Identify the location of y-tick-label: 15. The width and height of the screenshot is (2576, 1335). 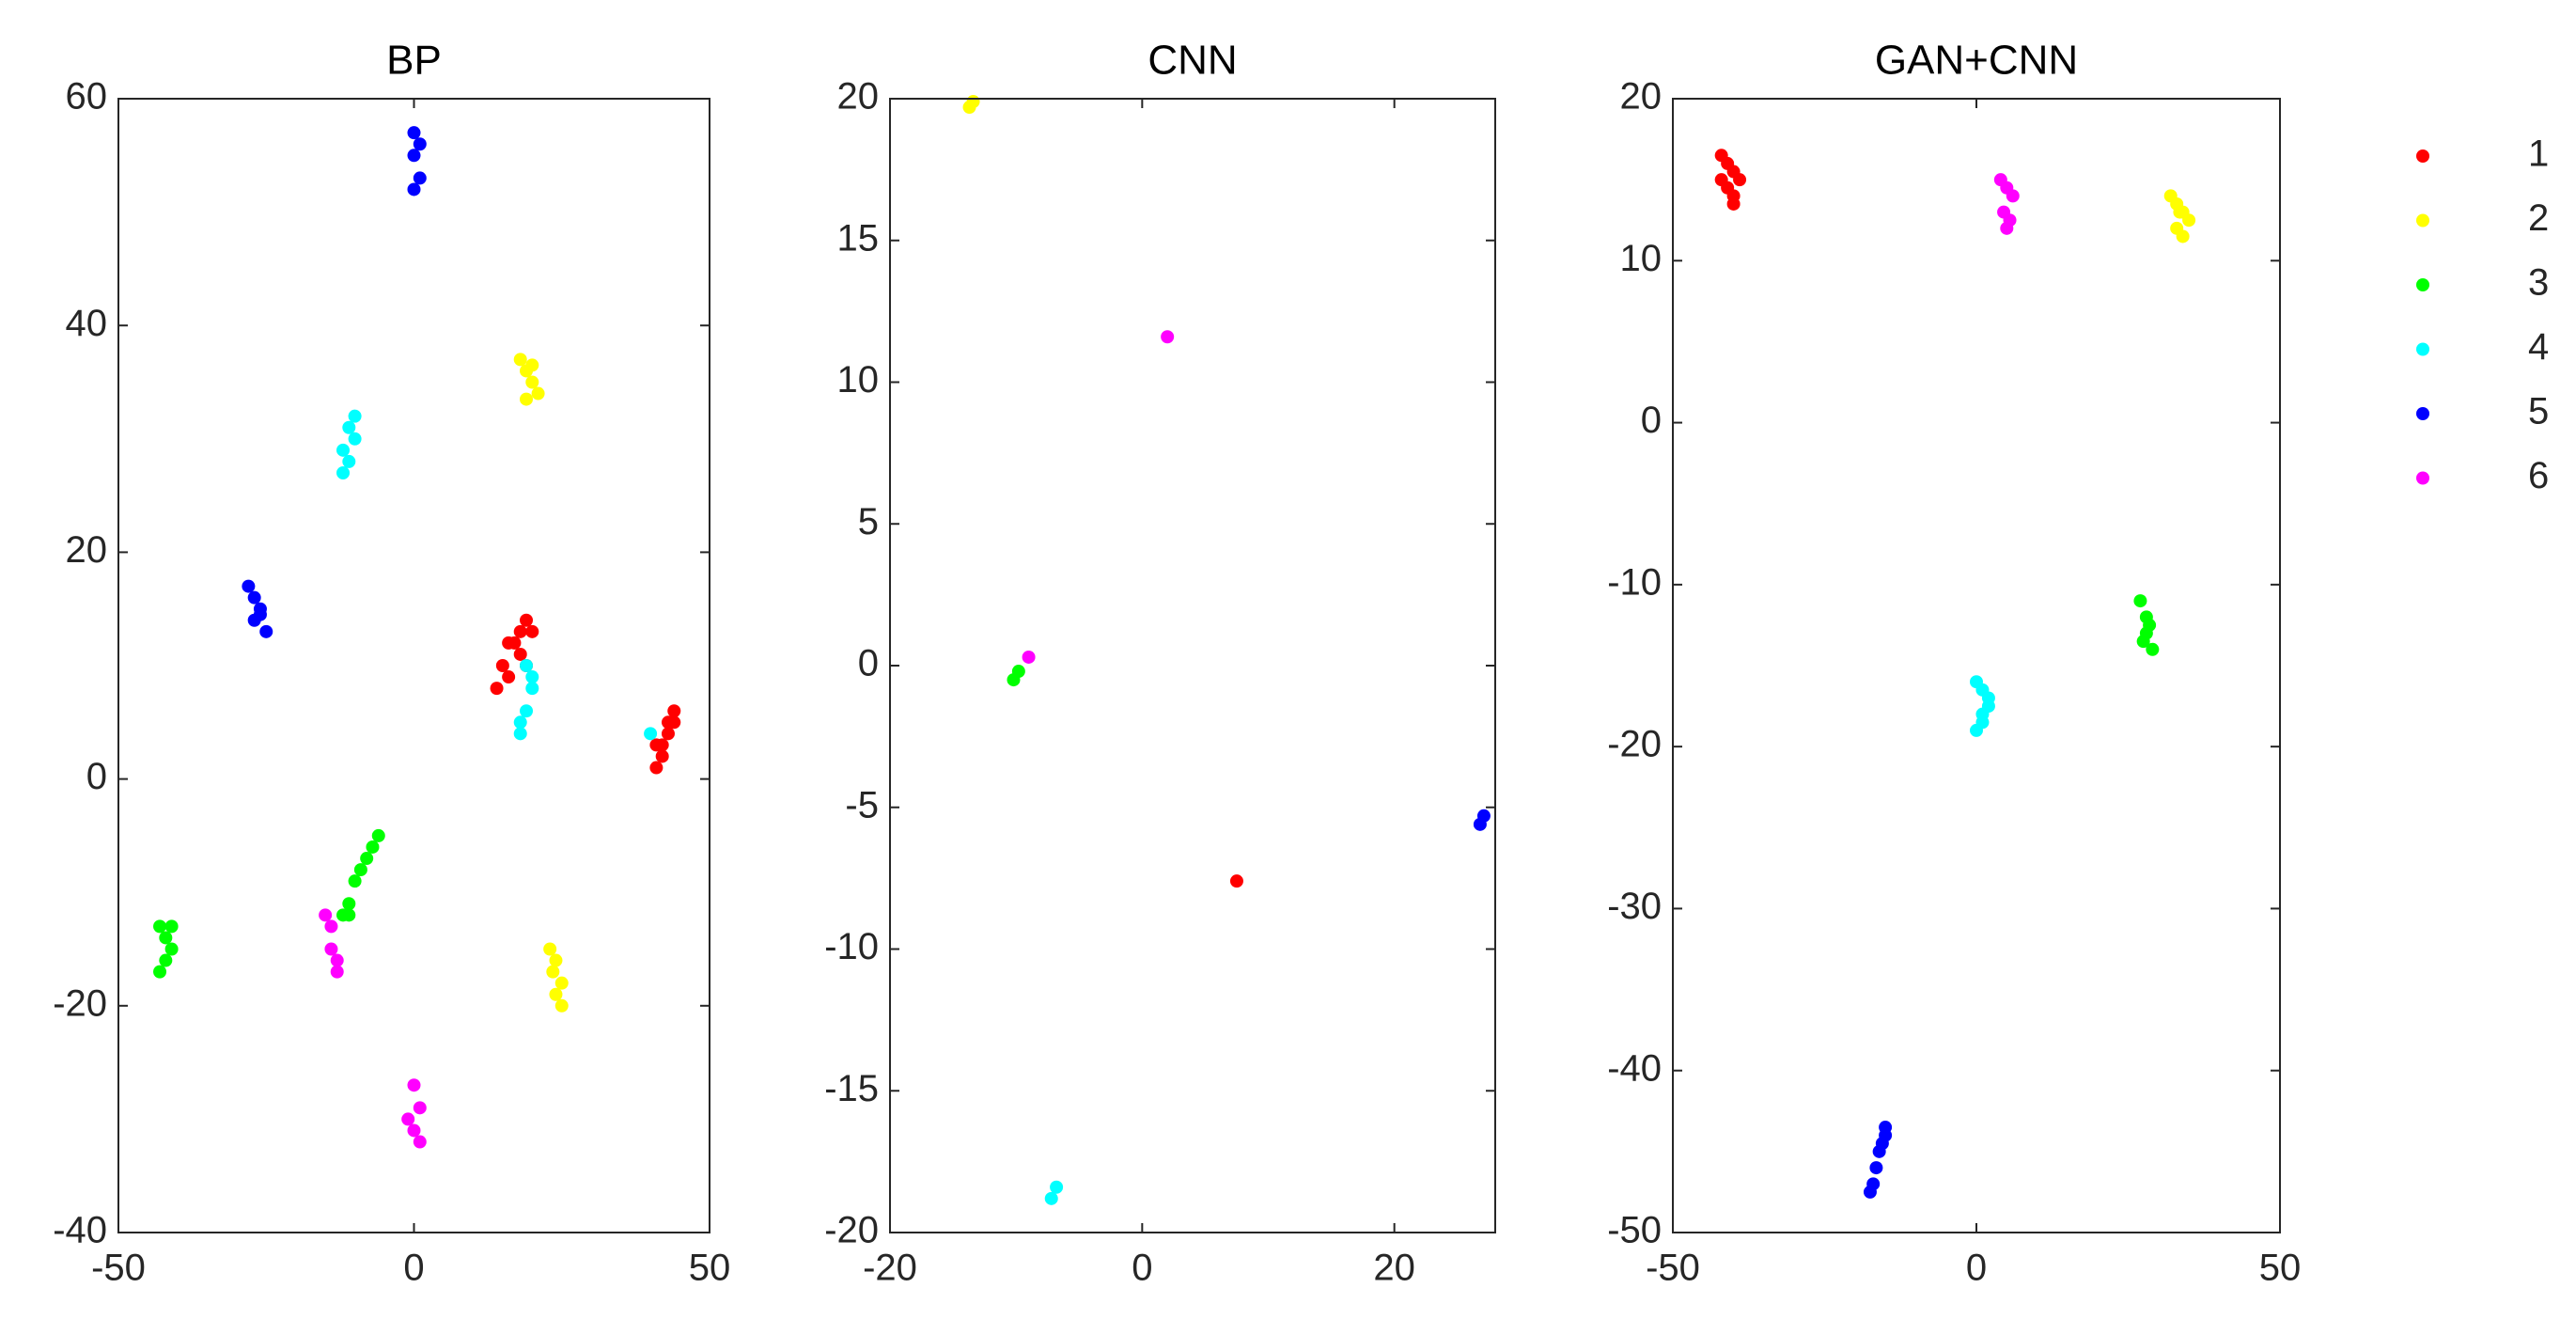
(858, 238).